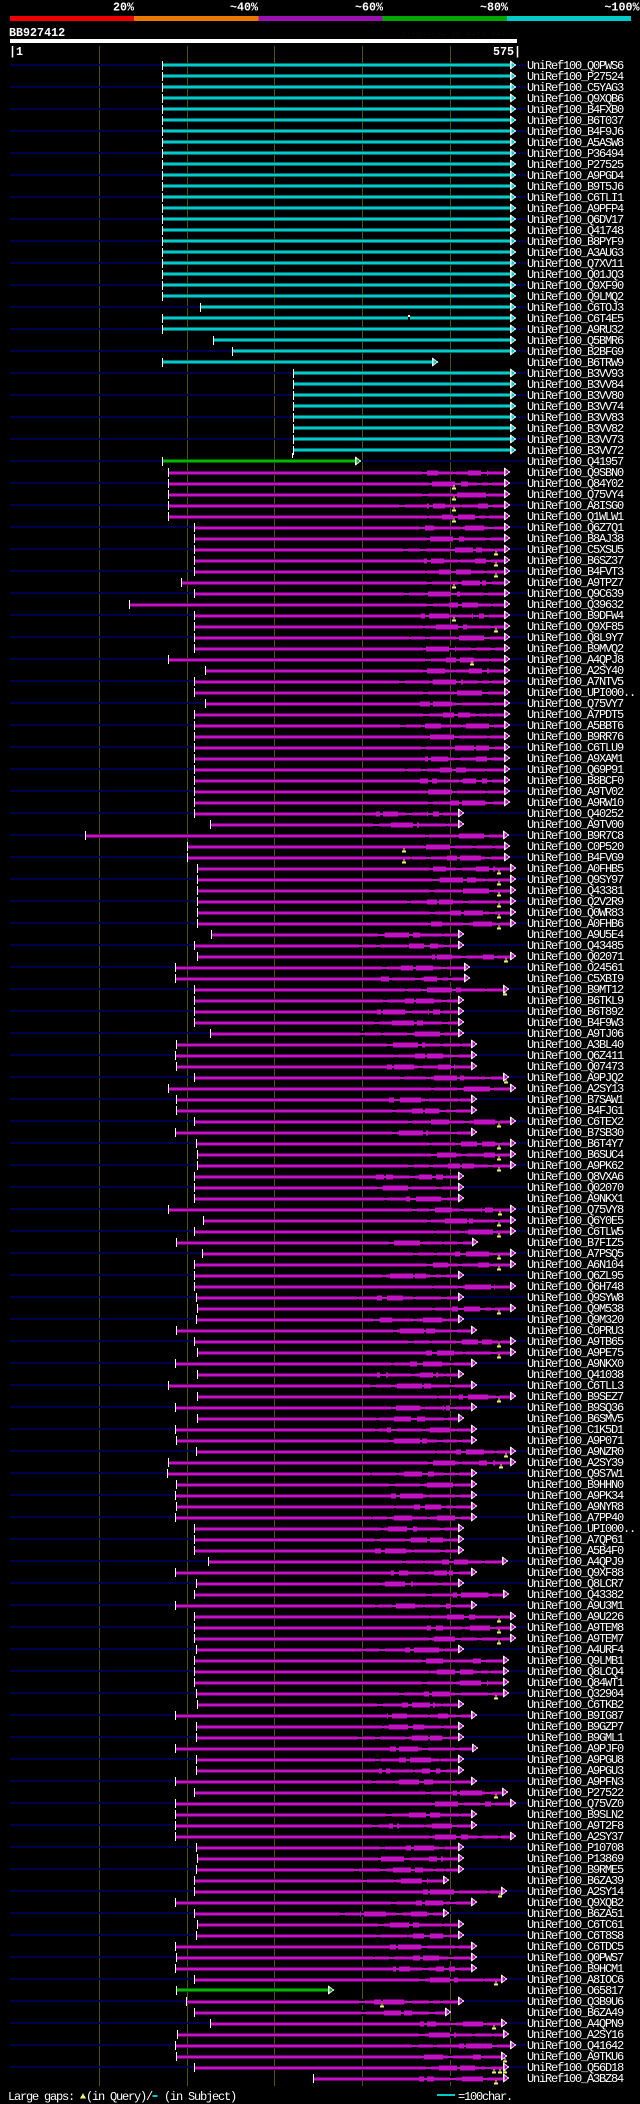 The width and height of the screenshot is (640, 2104). What do you see at coordinates (575, 583) in the screenshot?
I see `svg-text: UniRef100_A9TPZ7` at bounding box center [575, 583].